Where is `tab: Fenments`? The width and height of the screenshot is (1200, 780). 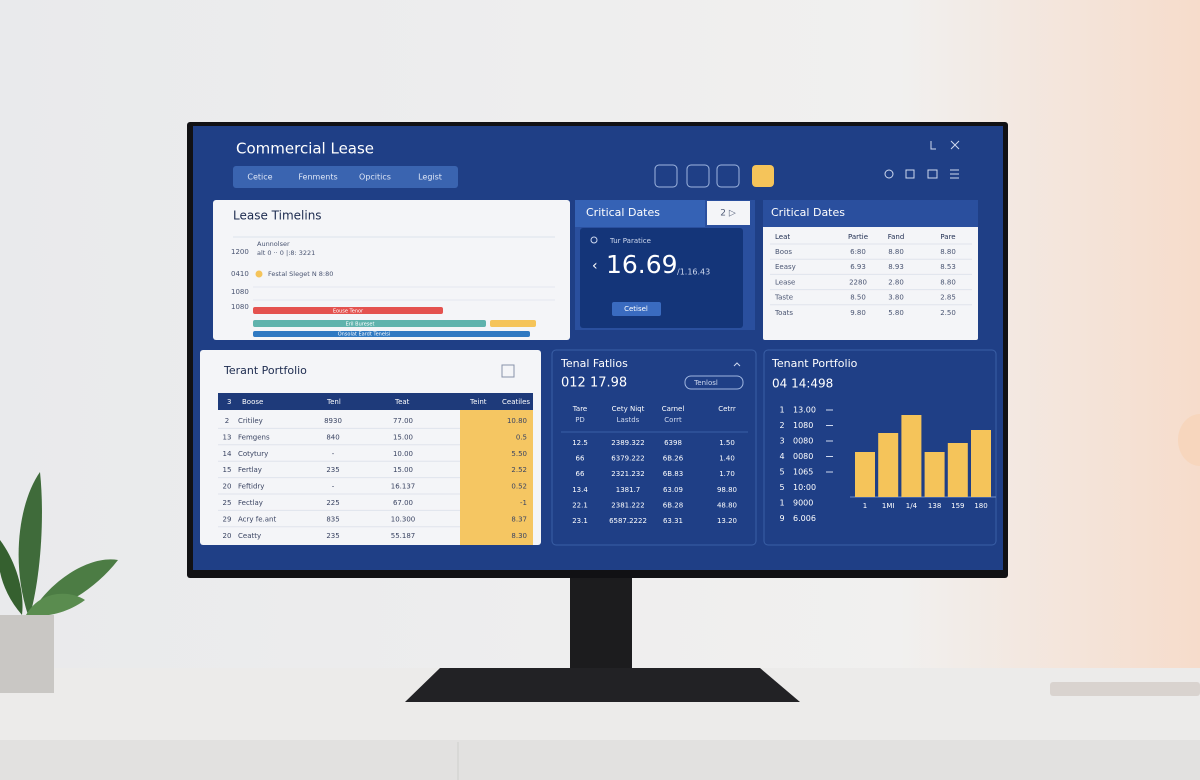
tab: Fenments is located at coordinates (317, 177).